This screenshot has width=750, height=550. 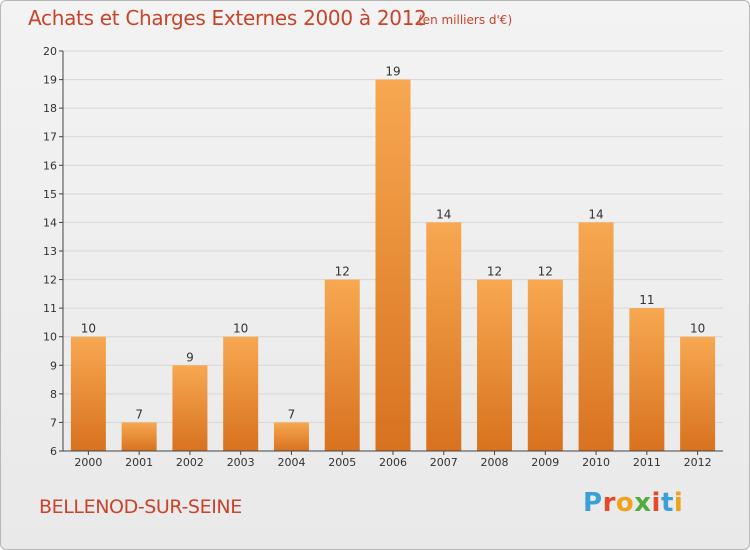 I want to click on x-tick-label-2011: 2011, so click(x=647, y=462).